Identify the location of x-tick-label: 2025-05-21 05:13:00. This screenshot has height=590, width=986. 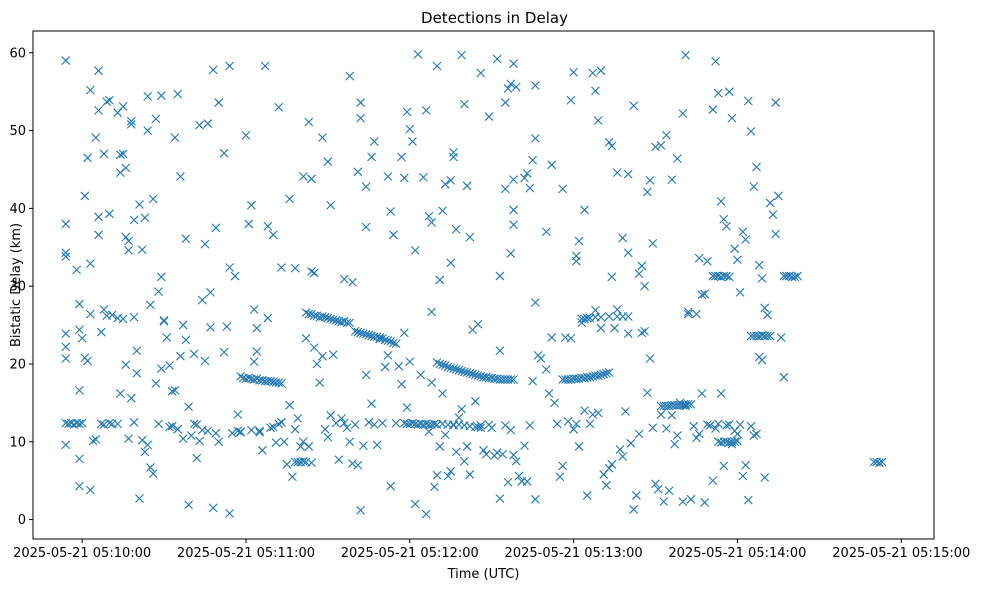
(574, 553).